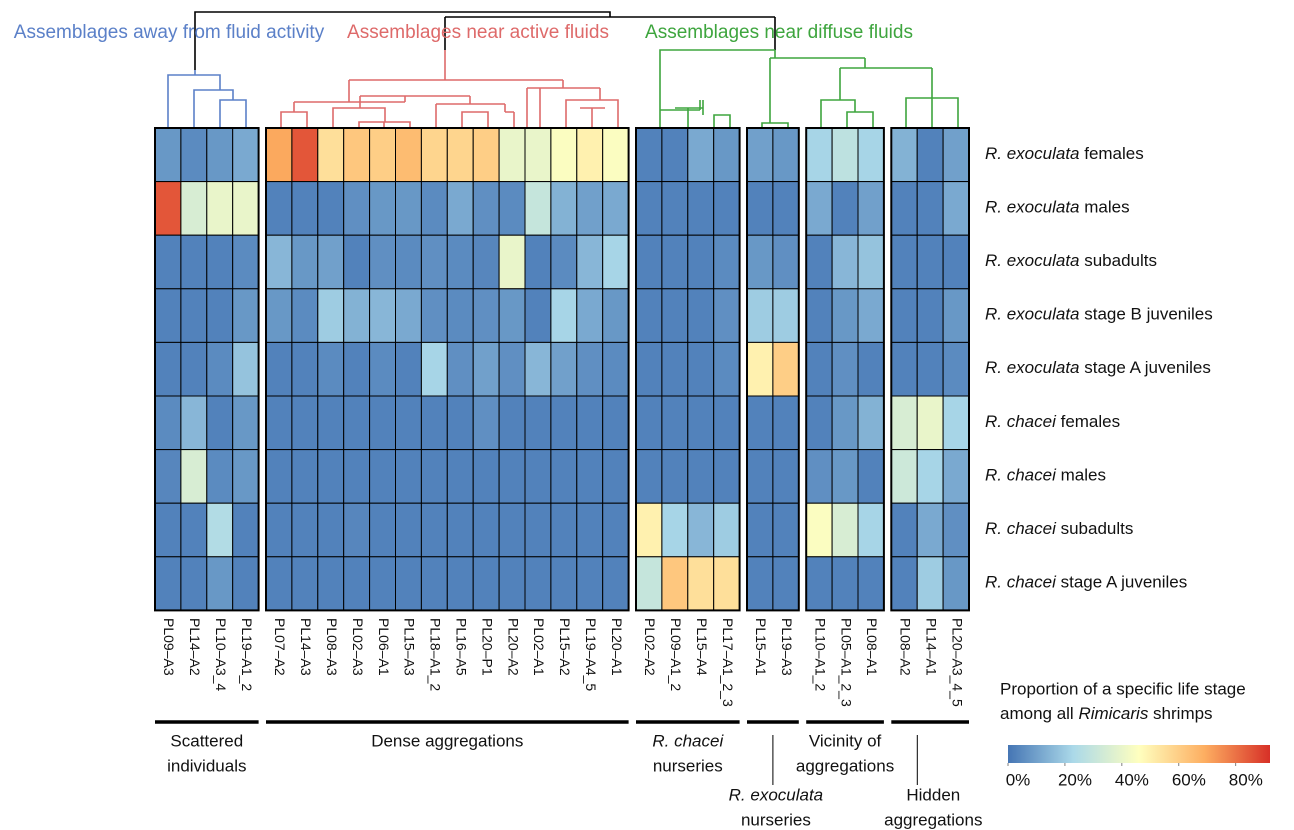 The width and height of the screenshot is (1294, 830). What do you see at coordinates (478, 32) in the screenshot?
I see `cluster-label: Assemblages near active fluids` at bounding box center [478, 32].